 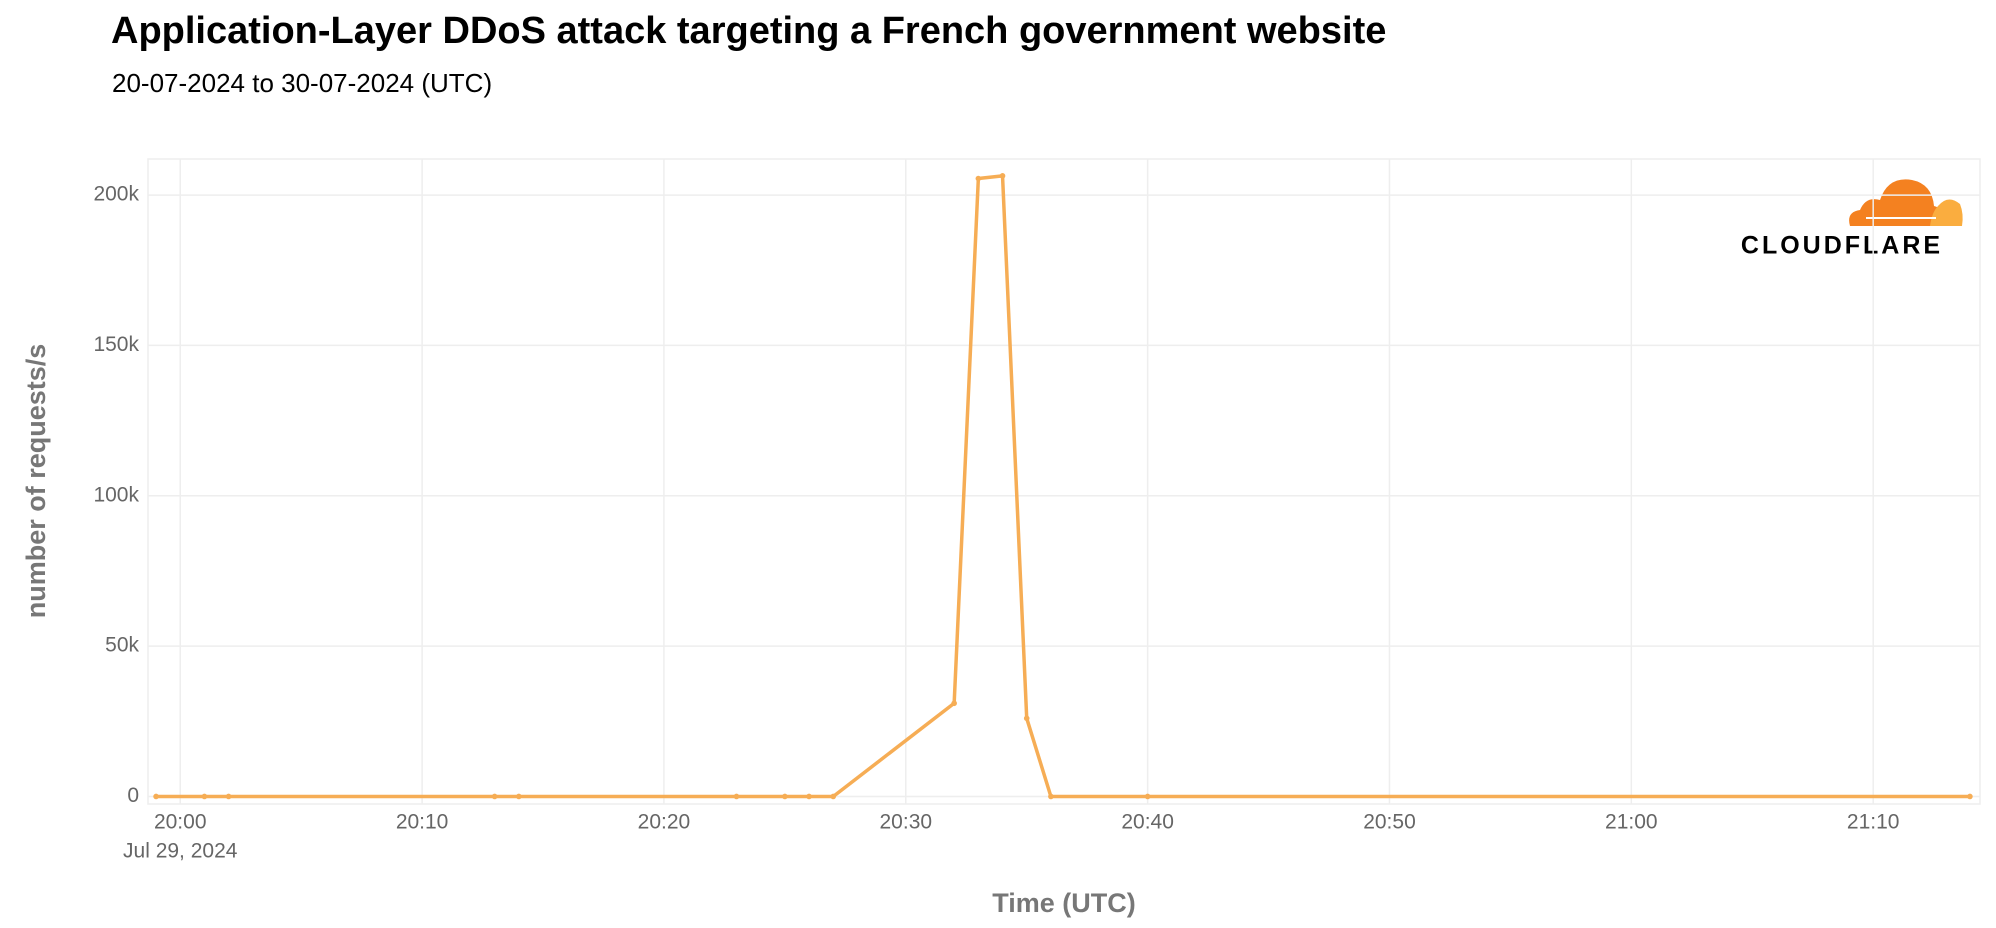 What do you see at coordinates (122, 645) in the screenshot?
I see `y-tick-label: 50k` at bounding box center [122, 645].